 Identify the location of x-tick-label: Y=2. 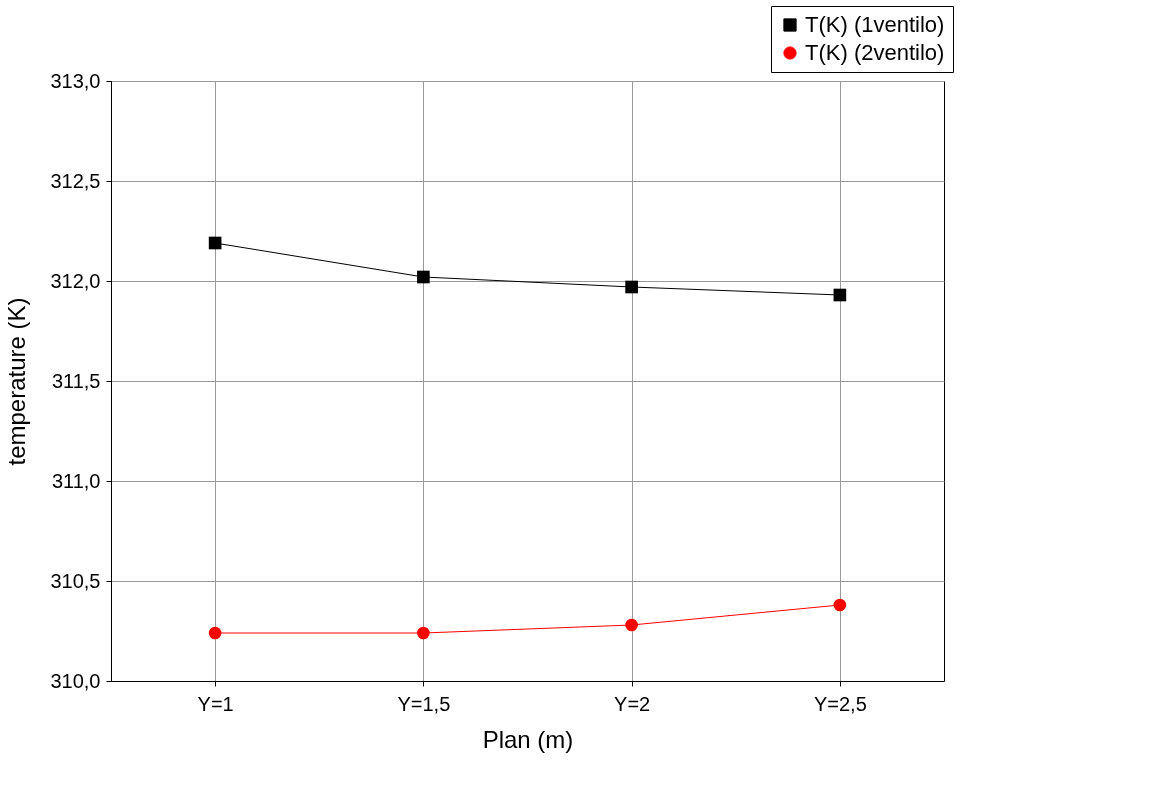
(632, 703).